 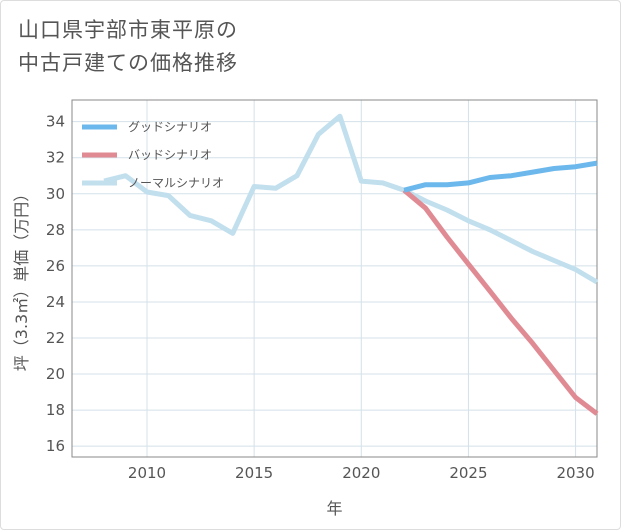 What do you see at coordinates (170, 155) in the screenshot?
I see `legend-label-1: バッドシナリオ` at bounding box center [170, 155].